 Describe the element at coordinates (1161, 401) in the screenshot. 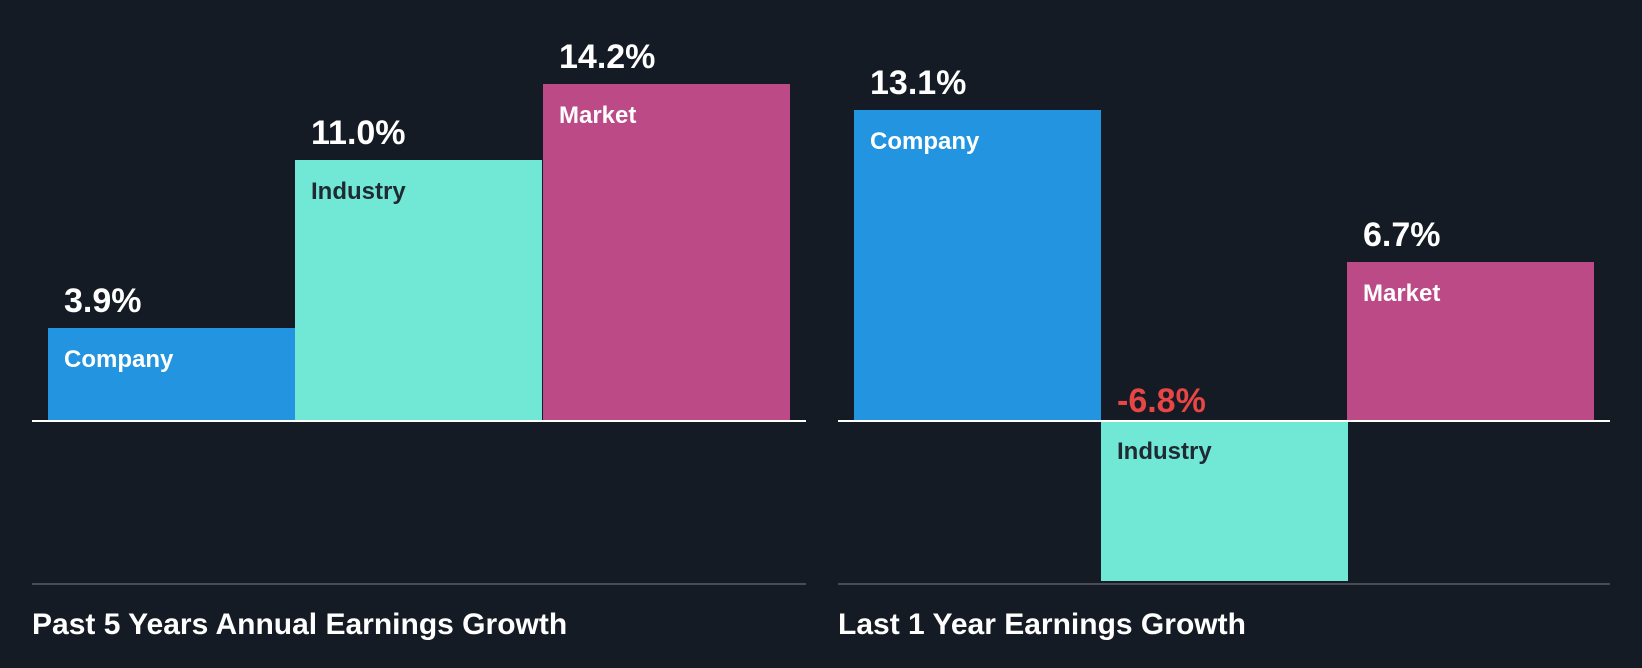

I see `value-label-industry: -6.8%` at that location.